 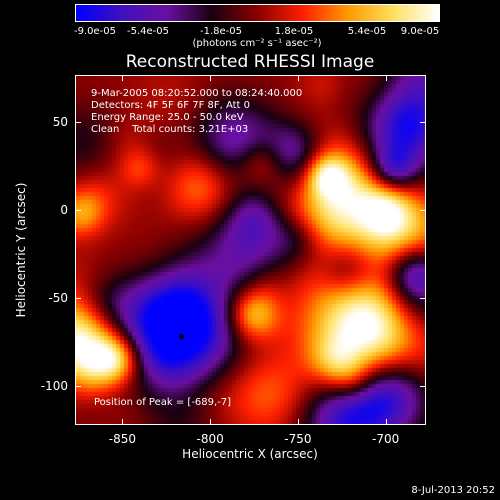 What do you see at coordinates (420, 31) in the screenshot?
I see `colorbar-tick-label: 9.0e-05` at bounding box center [420, 31].